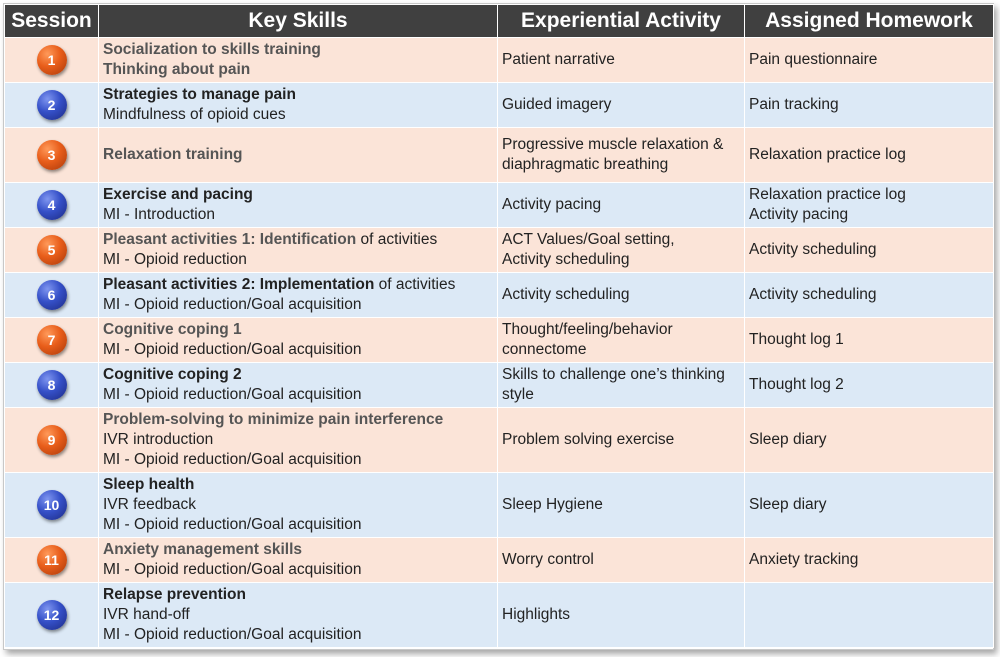  What do you see at coordinates (230, 239) in the screenshot?
I see `key-skill-bold: Pleasant activities 1: Identification` at bounding box center [230, 239].